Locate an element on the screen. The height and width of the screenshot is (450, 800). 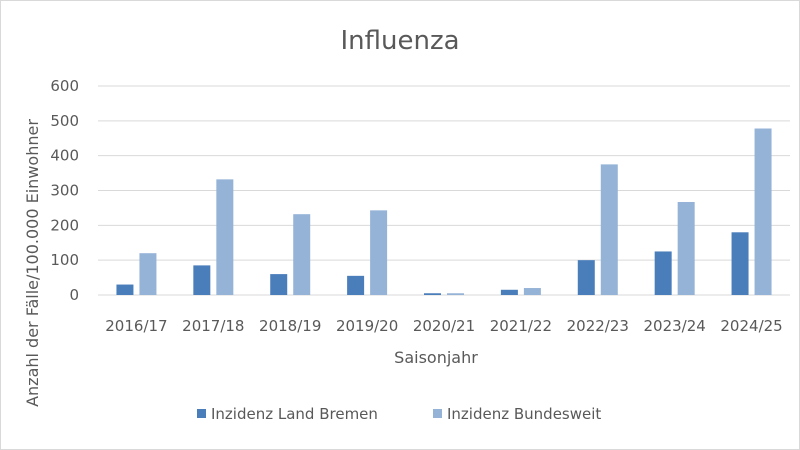
x-tick-label: 2018/19 is located at coordinates (290, 326).